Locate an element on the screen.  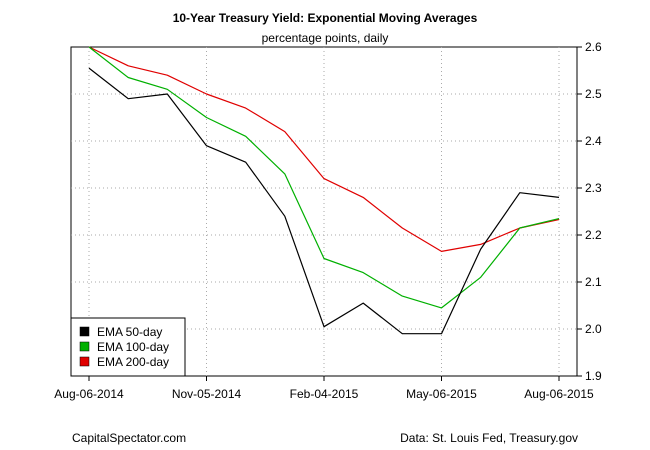
x-tick-label: Nov-05-2014 is located at coordinates (207, 394).